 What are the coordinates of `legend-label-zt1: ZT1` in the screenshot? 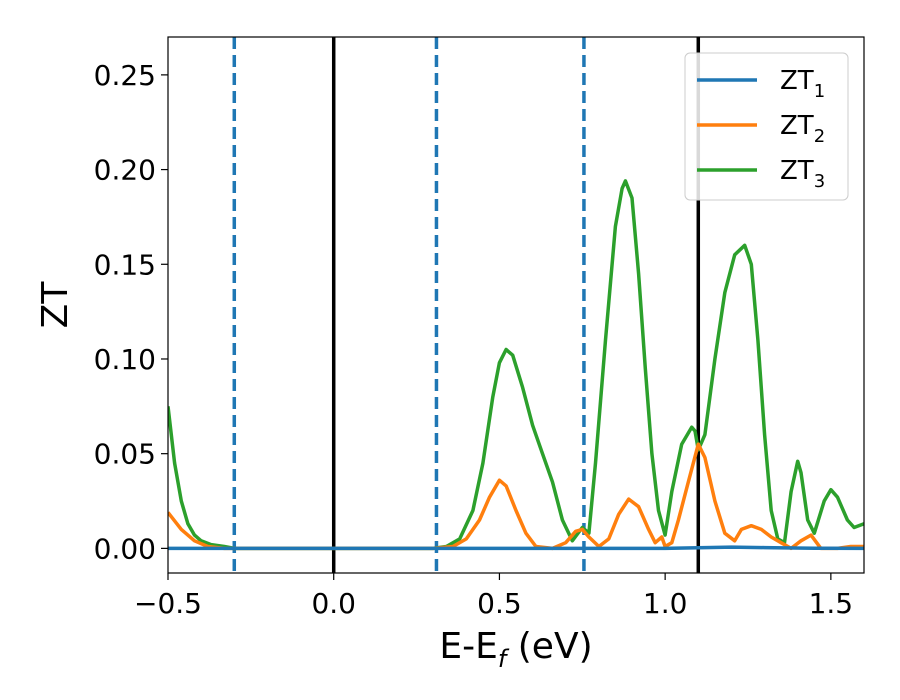 It's located at (802, 84).